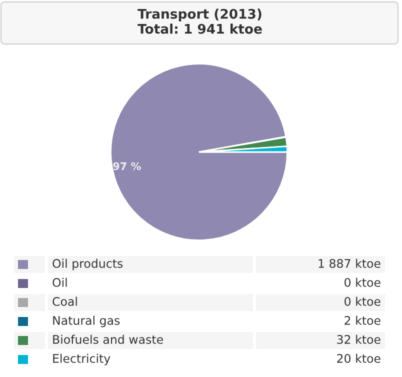 This screenshot has width=402, height=377. Describe the element at coordinates (87, 264) in the screenshot. I see `legend-label: Oil products` at that location.